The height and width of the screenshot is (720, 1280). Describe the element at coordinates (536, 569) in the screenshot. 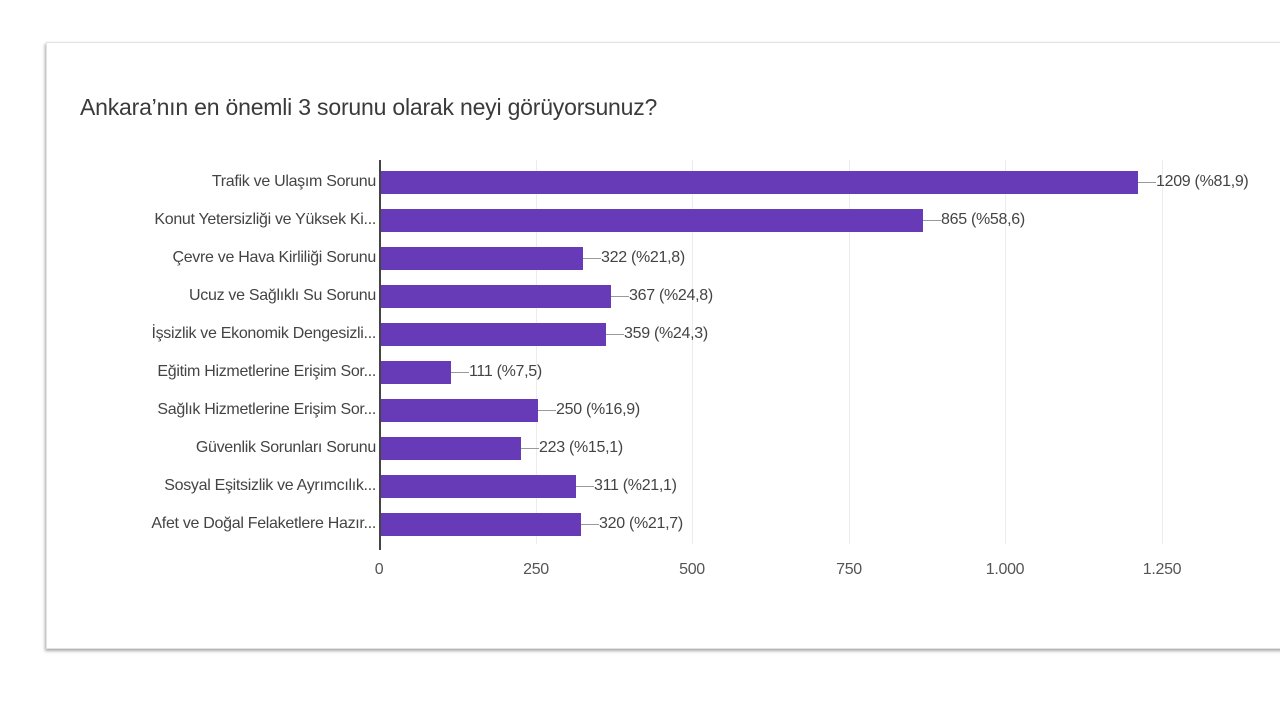

I see `x-tick-label: 250` at that location.